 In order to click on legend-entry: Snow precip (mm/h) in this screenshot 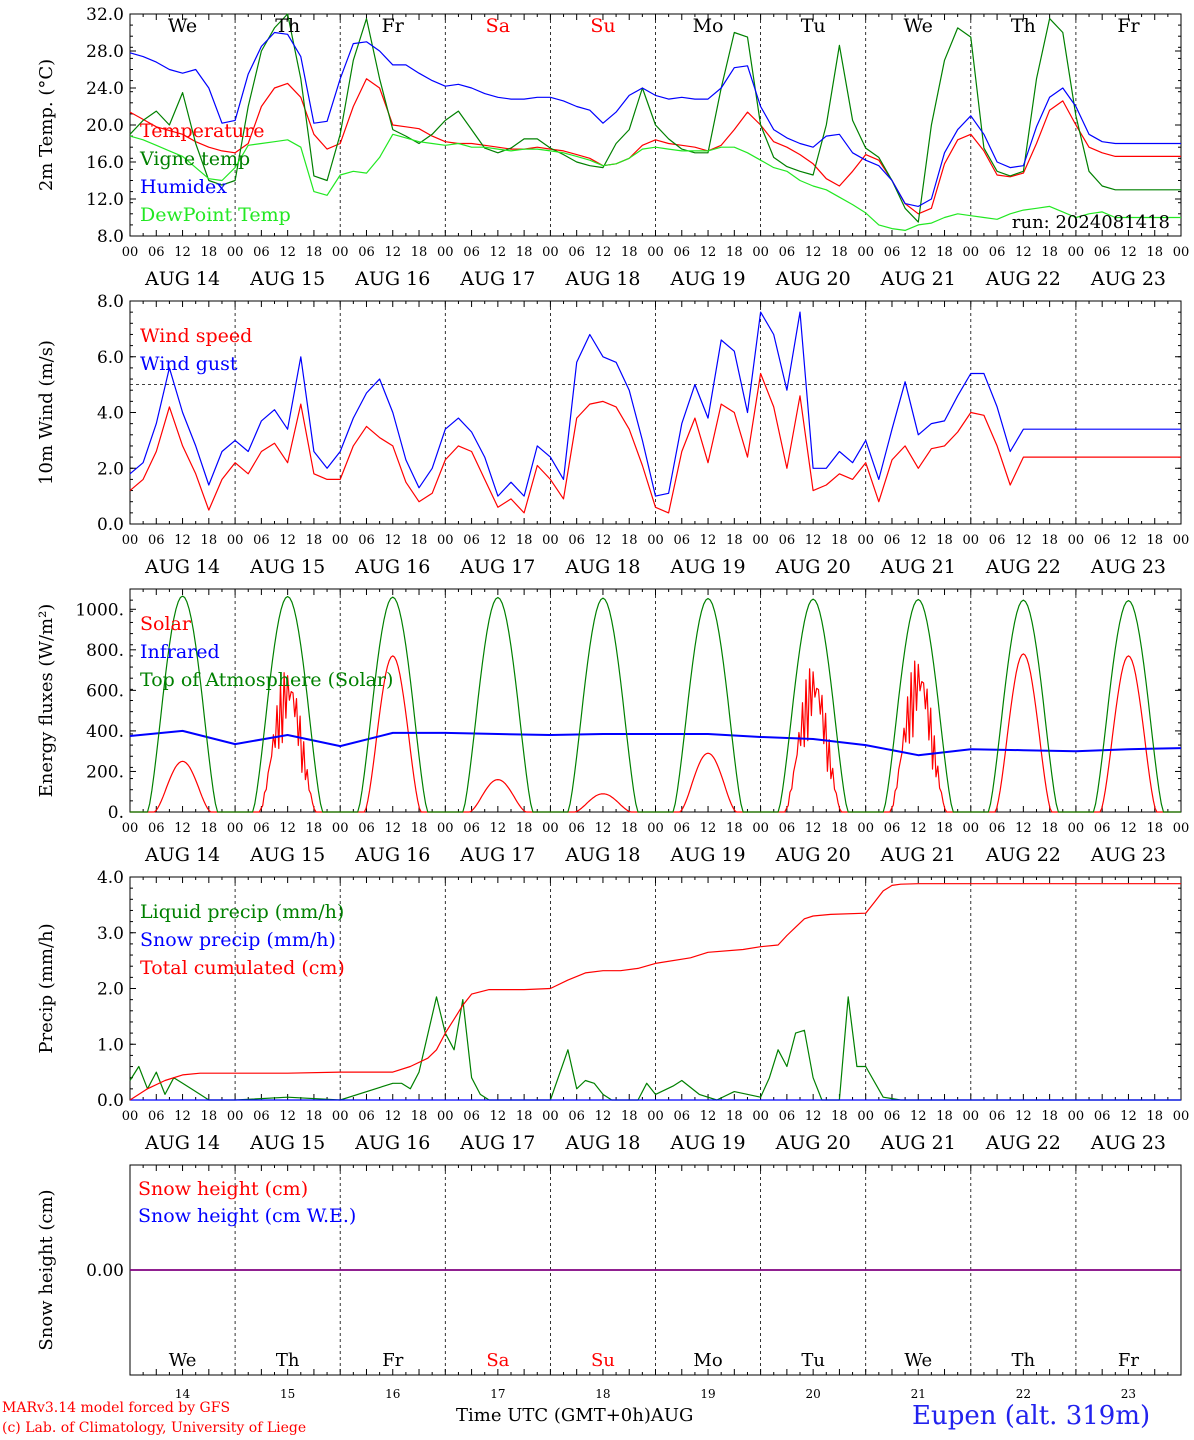, I will do `click(238, 940)`.